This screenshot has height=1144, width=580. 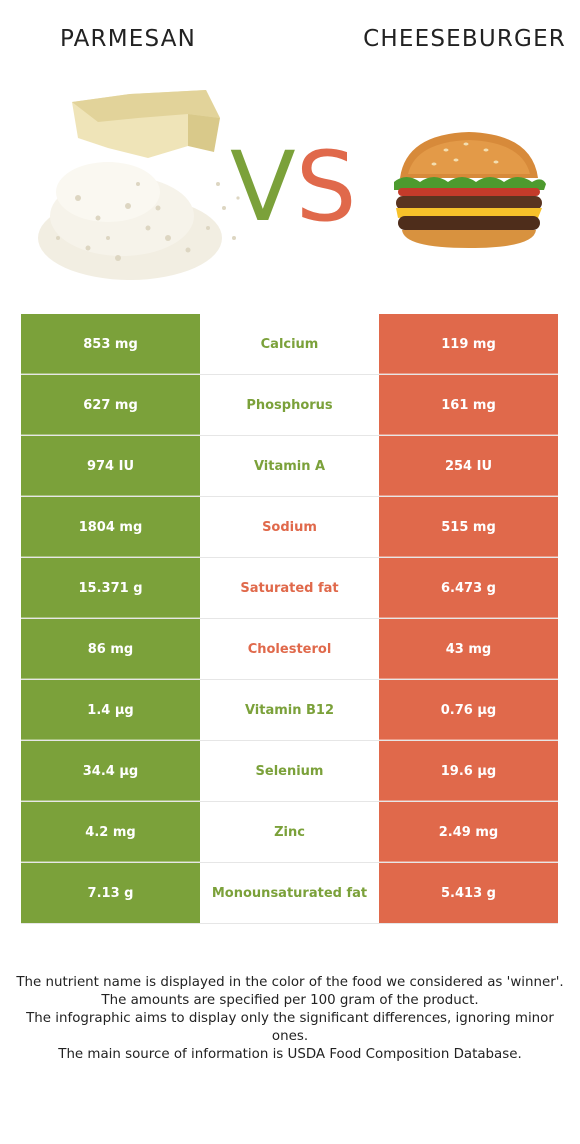 I want to click on left-value: 4.2 mg, so click(x=110, y=832).